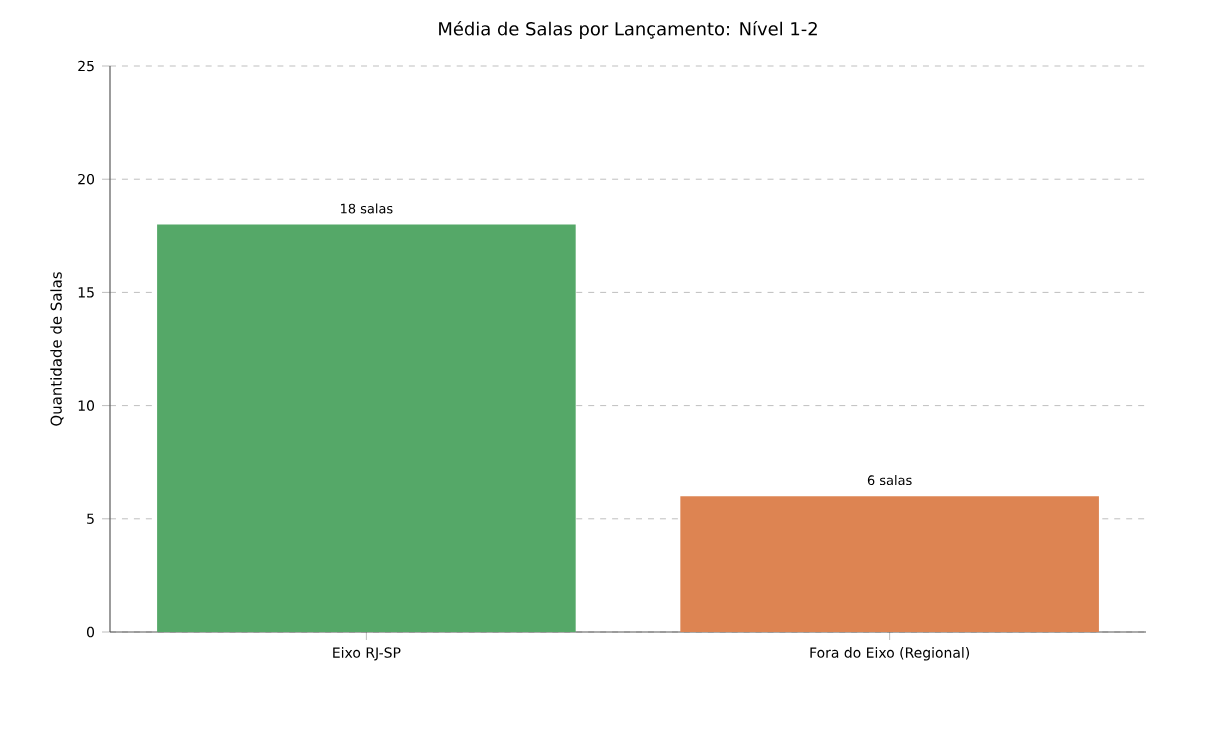  What do you see at coordinates (628, 29) in the screenshot?
I see `chart-title: Média de Salas por Lançamento: Nível 1-2` at bounding box center [628, 29].